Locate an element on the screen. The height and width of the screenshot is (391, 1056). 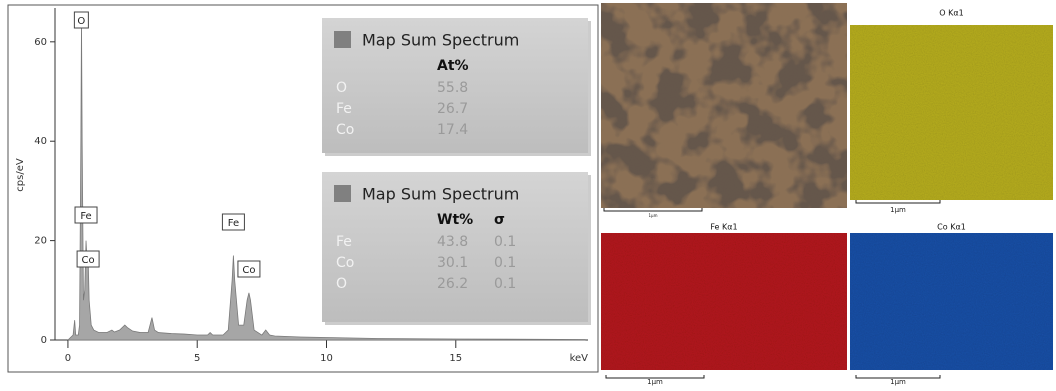
y-axis-label: cps/eV is located at coordinates (20, 175).